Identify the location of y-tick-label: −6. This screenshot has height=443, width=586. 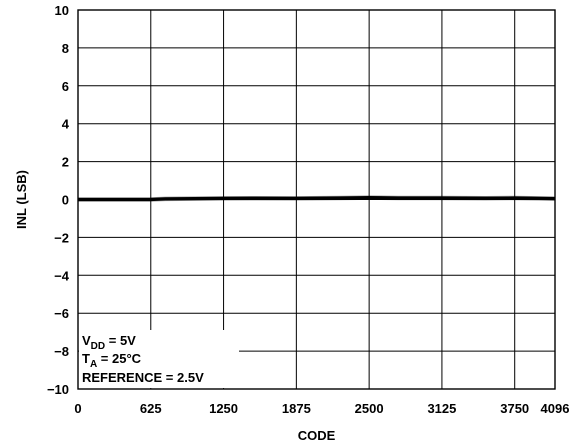
(61, 313).